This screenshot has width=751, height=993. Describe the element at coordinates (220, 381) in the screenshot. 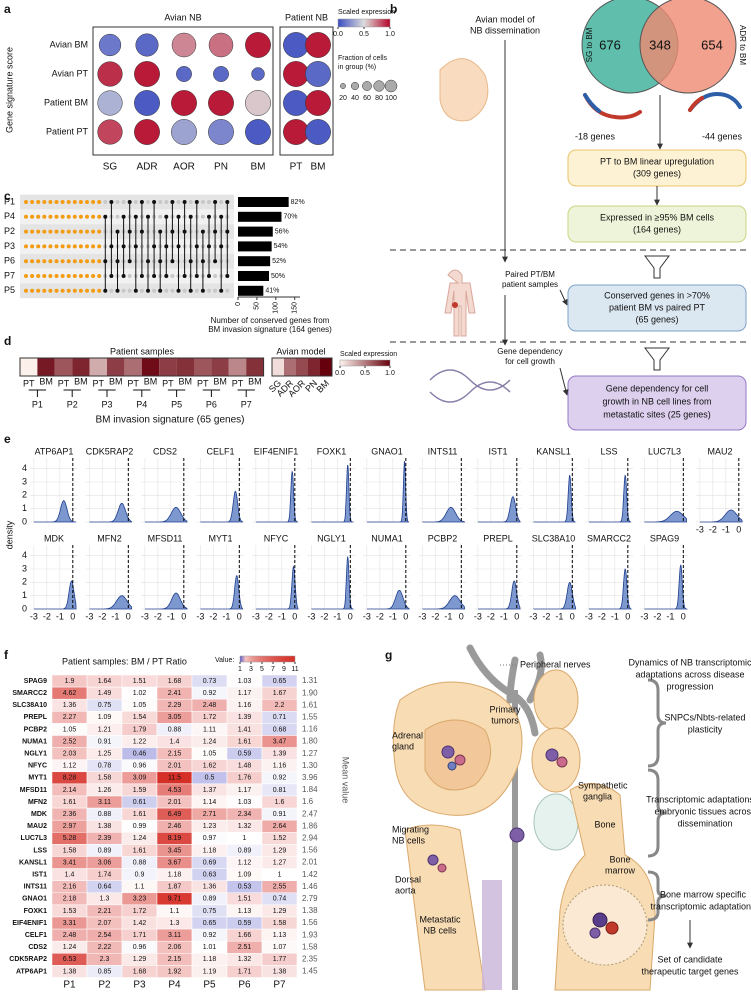

I see `cell-label: BM` at that location.